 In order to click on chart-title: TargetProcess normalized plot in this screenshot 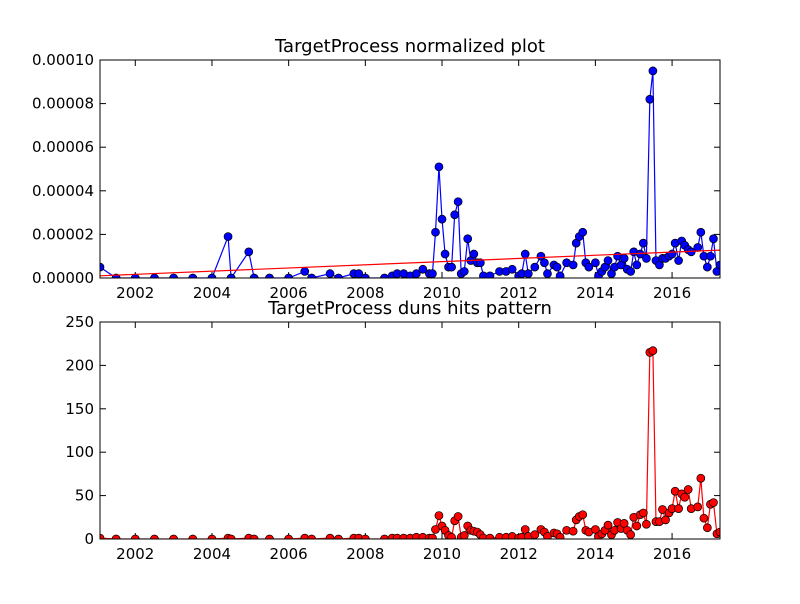, I will do `click(409, 46)`.